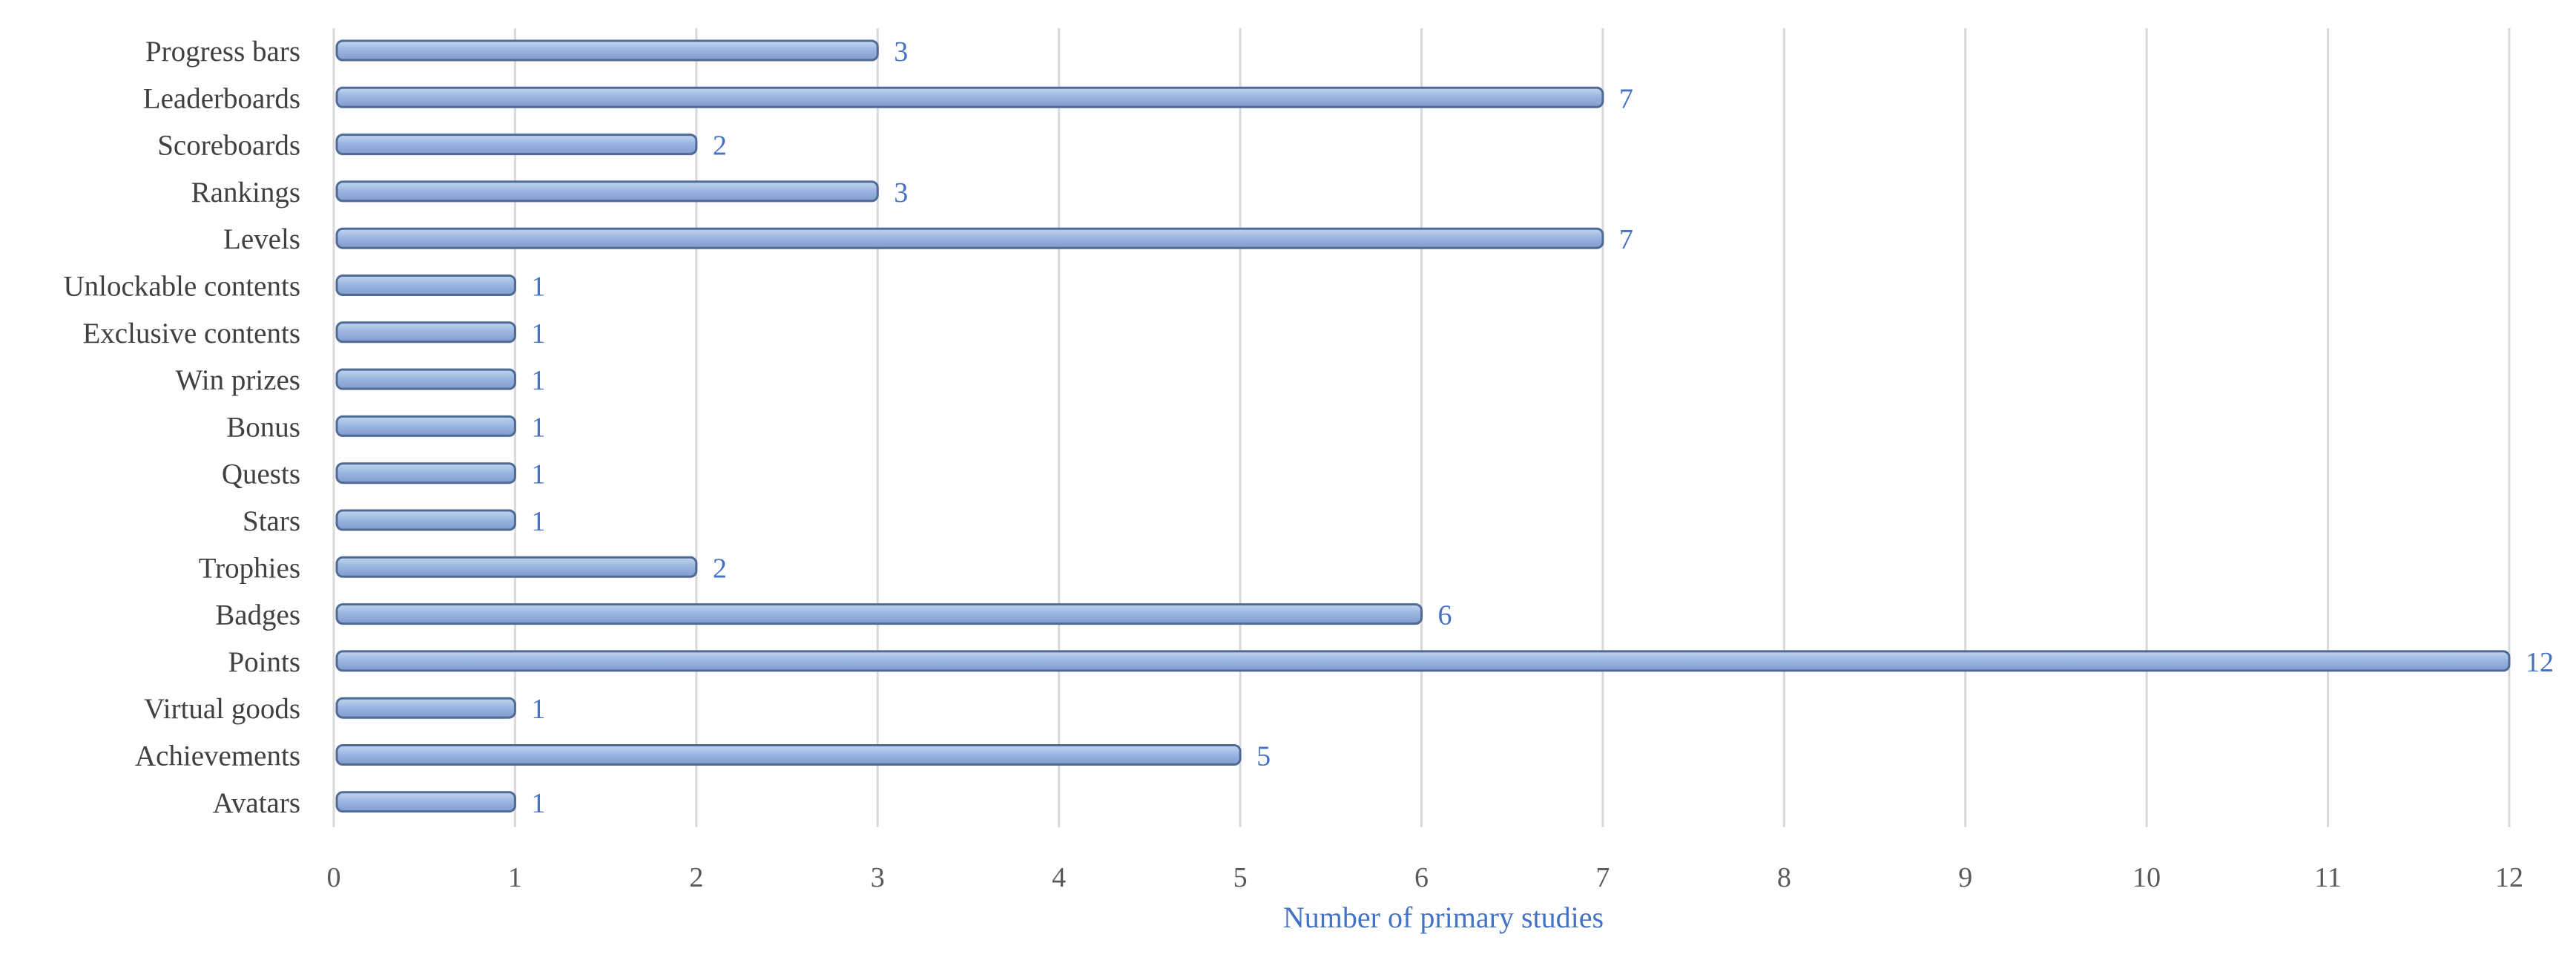 Image resolution: width=2576 pixels, height=963 pixels. I want to click on bar-stars, so click(425, 520).